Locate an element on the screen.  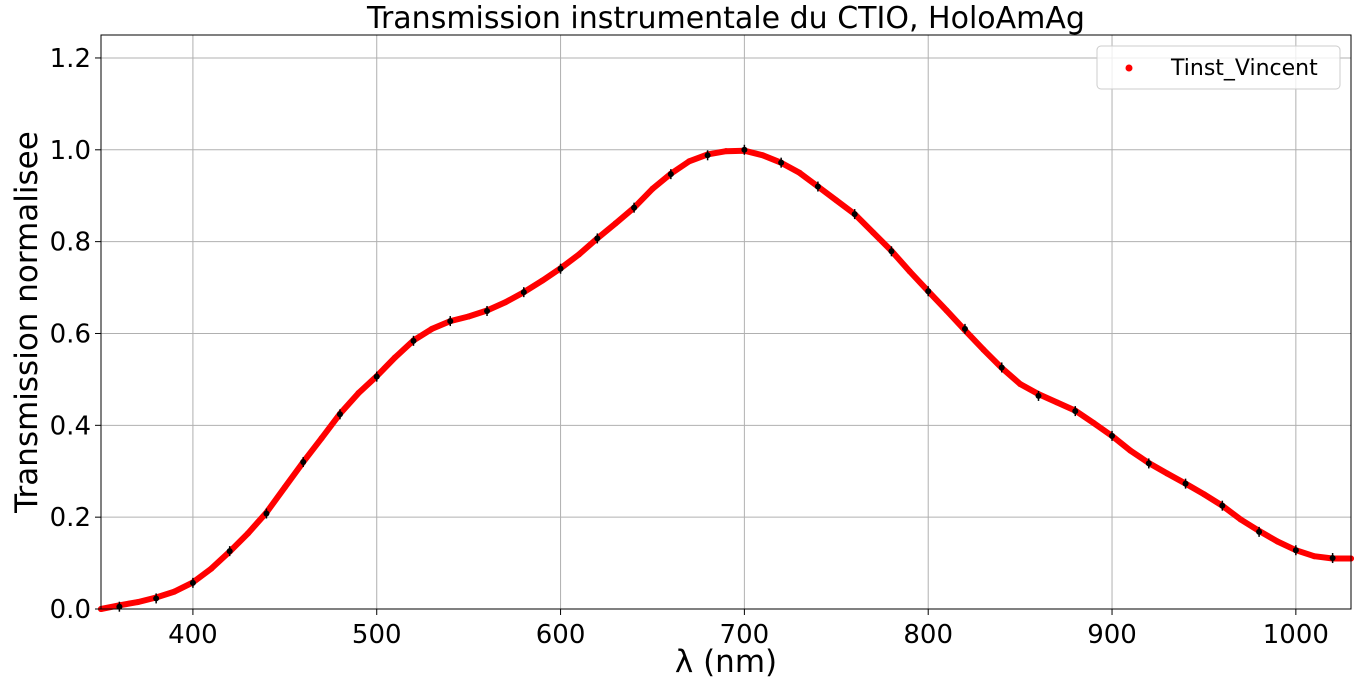
x-axis-label: λ (nm) is located at coordinates (726, 660).